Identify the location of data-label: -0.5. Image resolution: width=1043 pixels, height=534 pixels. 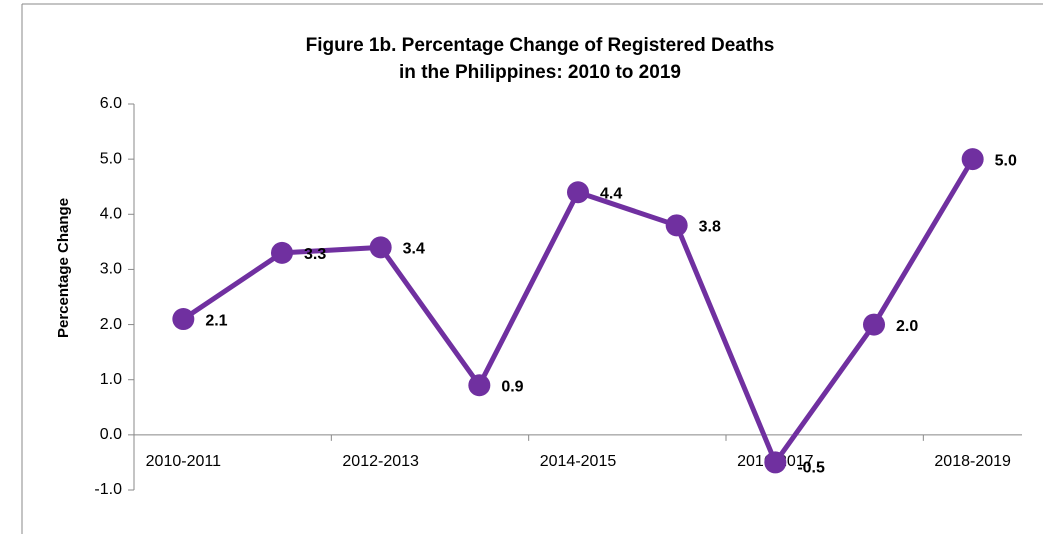
(811, 468).